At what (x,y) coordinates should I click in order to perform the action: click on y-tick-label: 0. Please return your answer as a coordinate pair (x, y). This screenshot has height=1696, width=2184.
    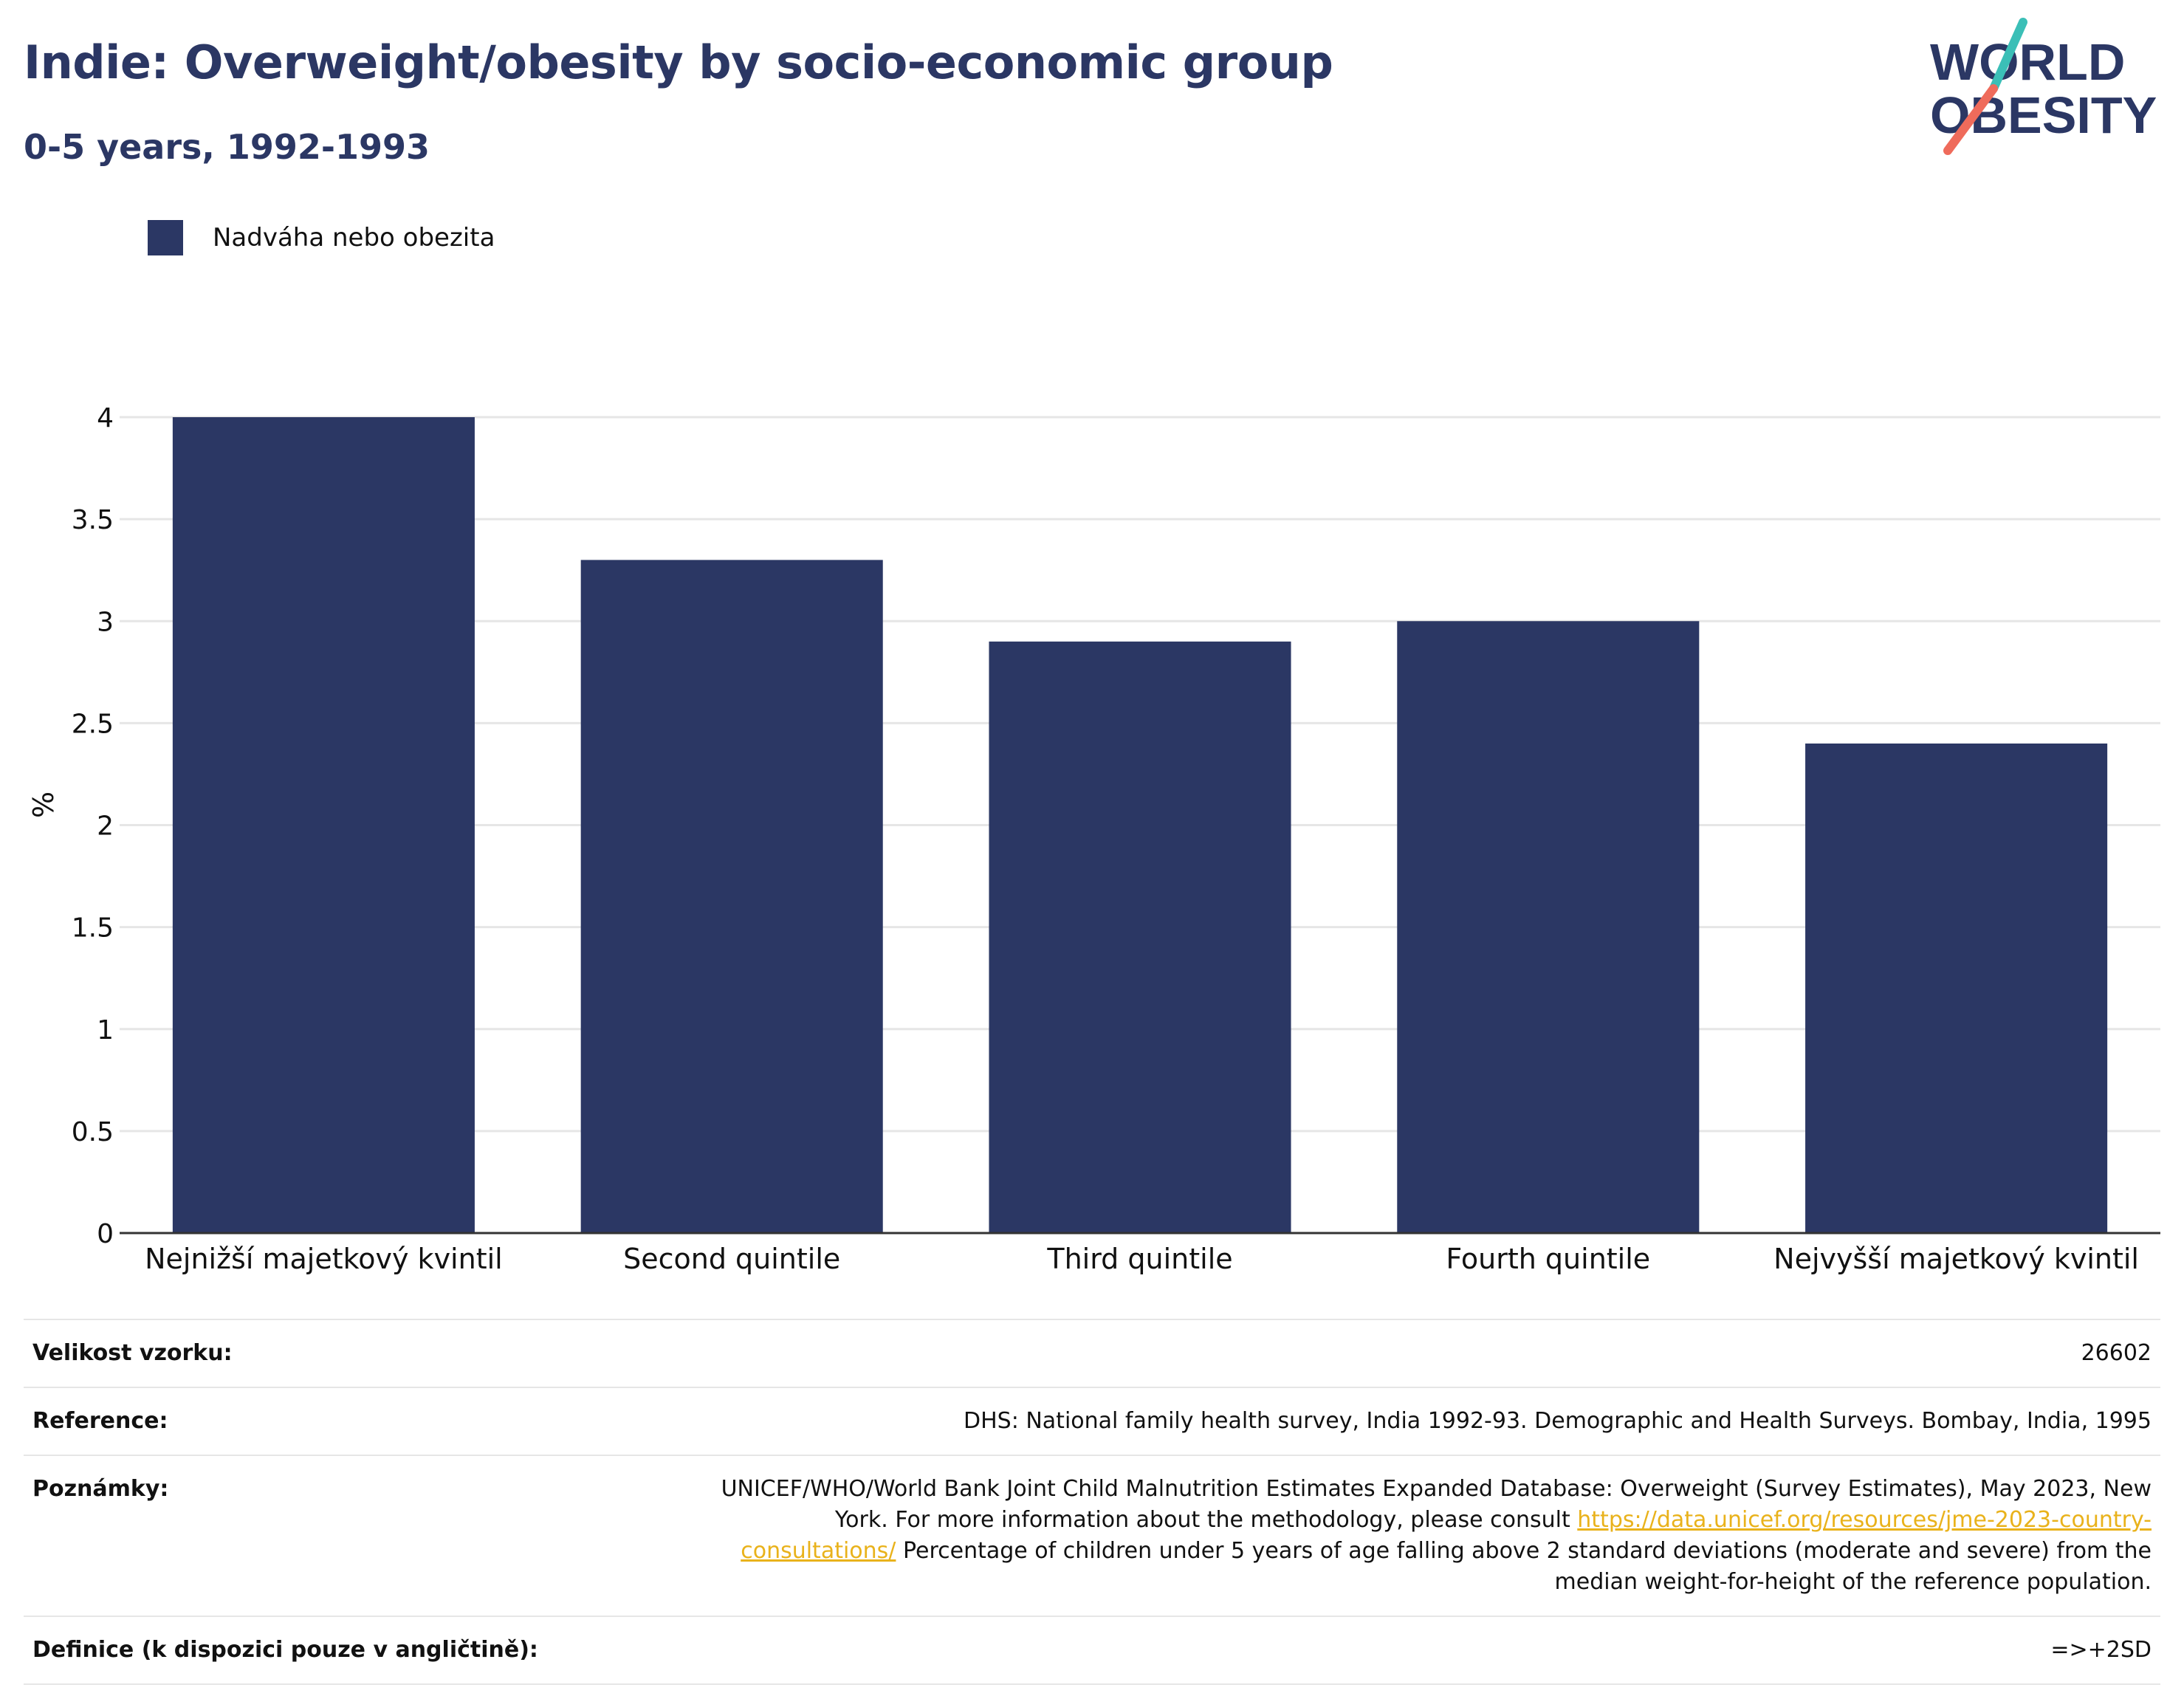
    Looking at the image, I should click on (105, 1234).